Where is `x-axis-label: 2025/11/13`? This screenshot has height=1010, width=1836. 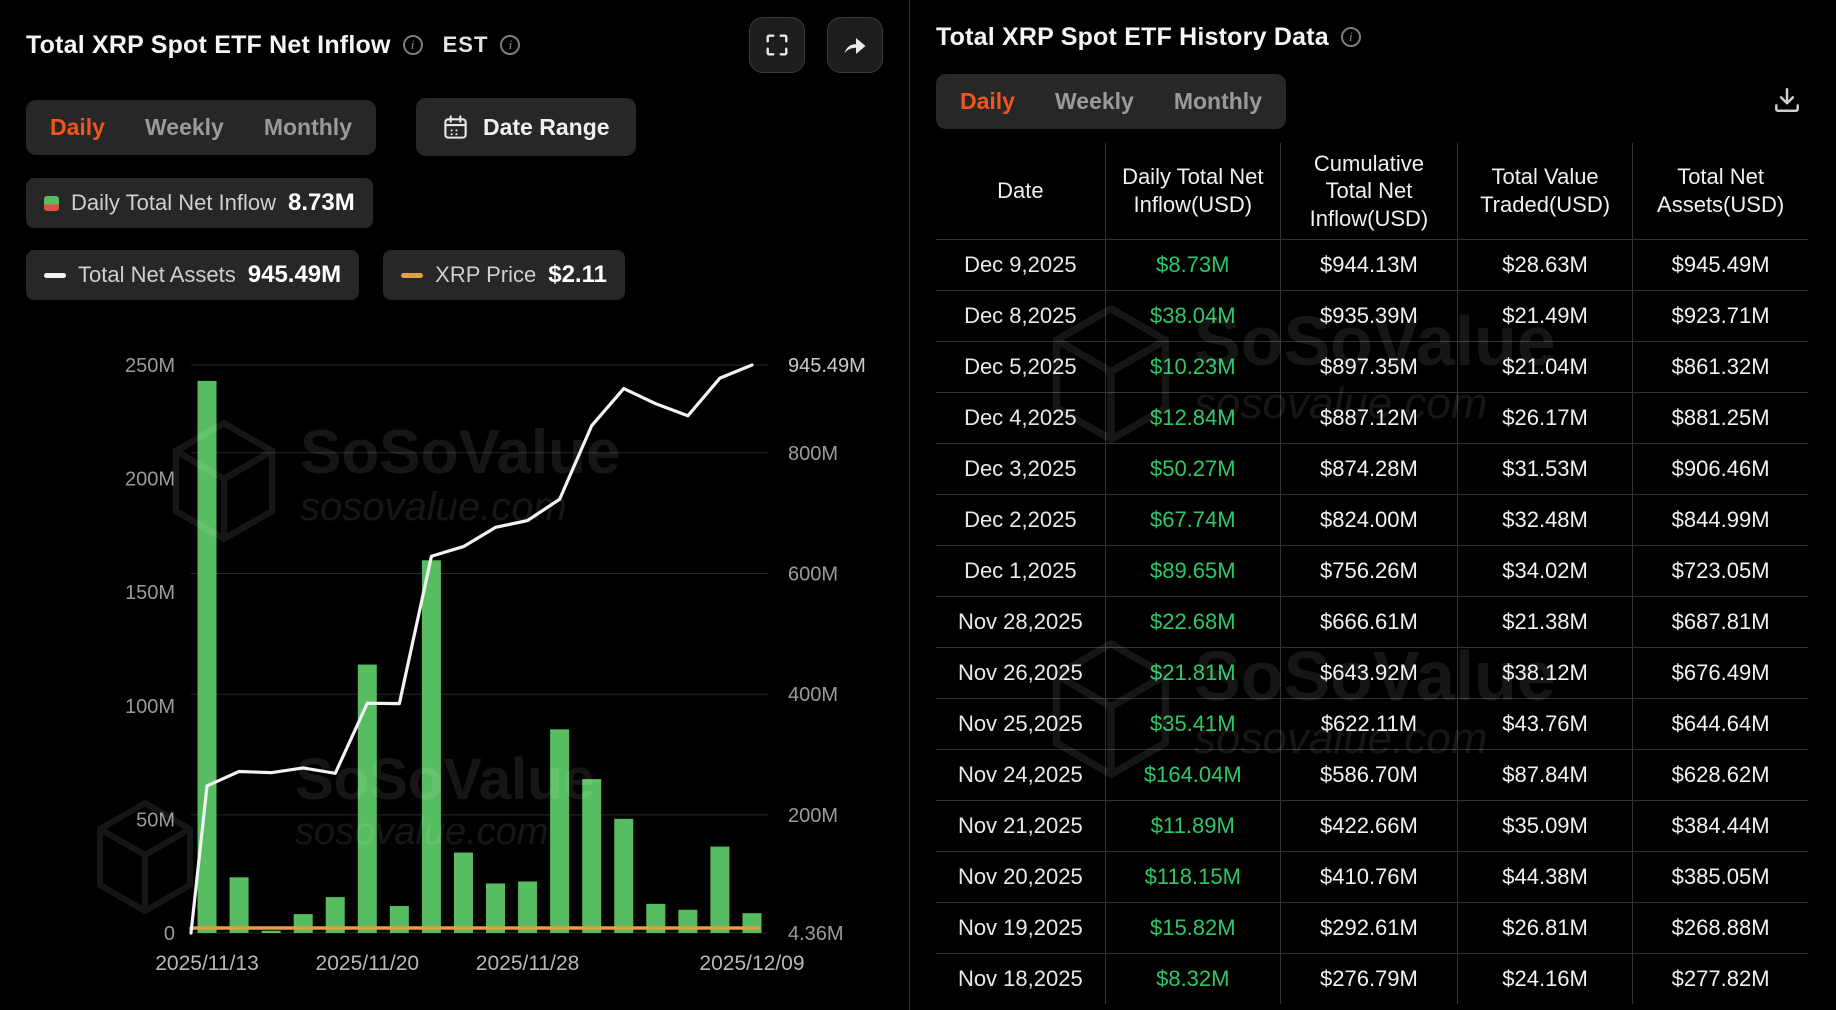 x-axis-label: 2025/11/13 is located at coordinates (207, 963).